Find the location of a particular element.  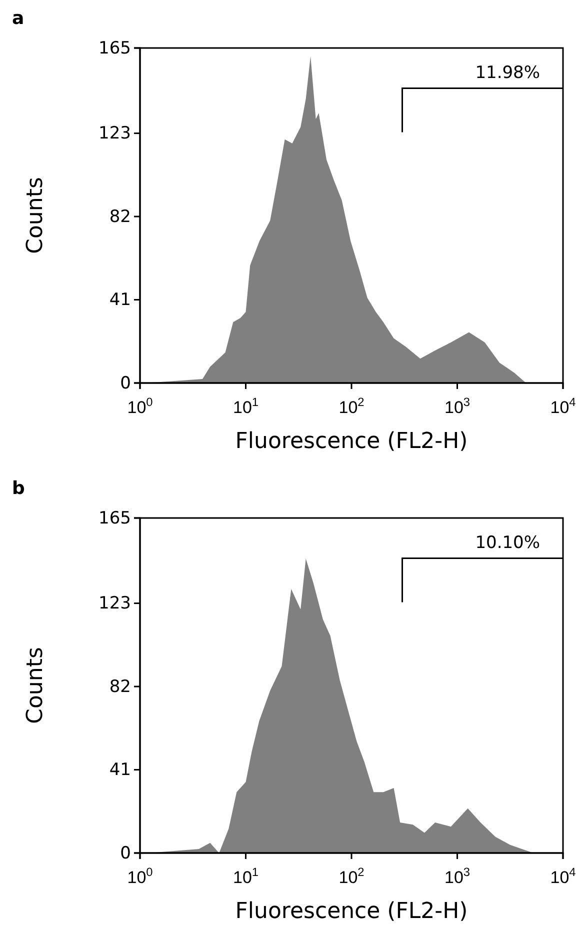

annotation: 10.10% is located at coordinates (507, 543).